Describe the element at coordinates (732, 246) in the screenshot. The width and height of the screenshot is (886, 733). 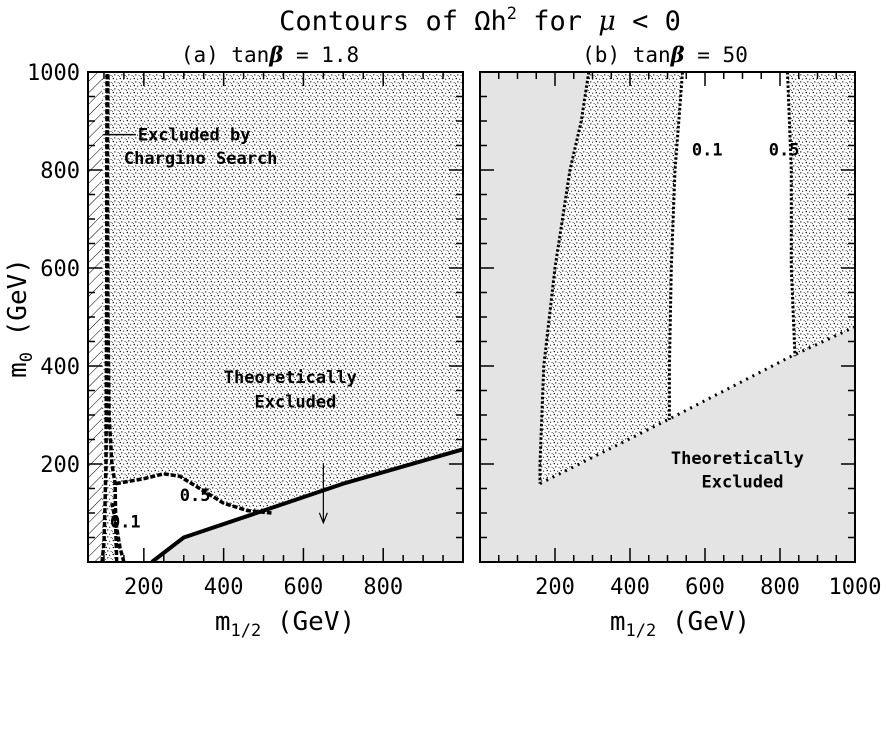
I see `panel-b-allowed-band` at that location.